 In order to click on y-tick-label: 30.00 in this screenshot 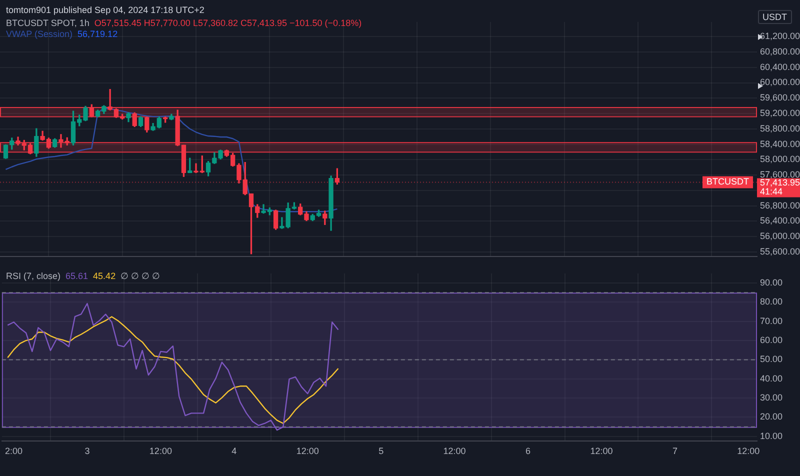, I will do `click(771, 397)`.